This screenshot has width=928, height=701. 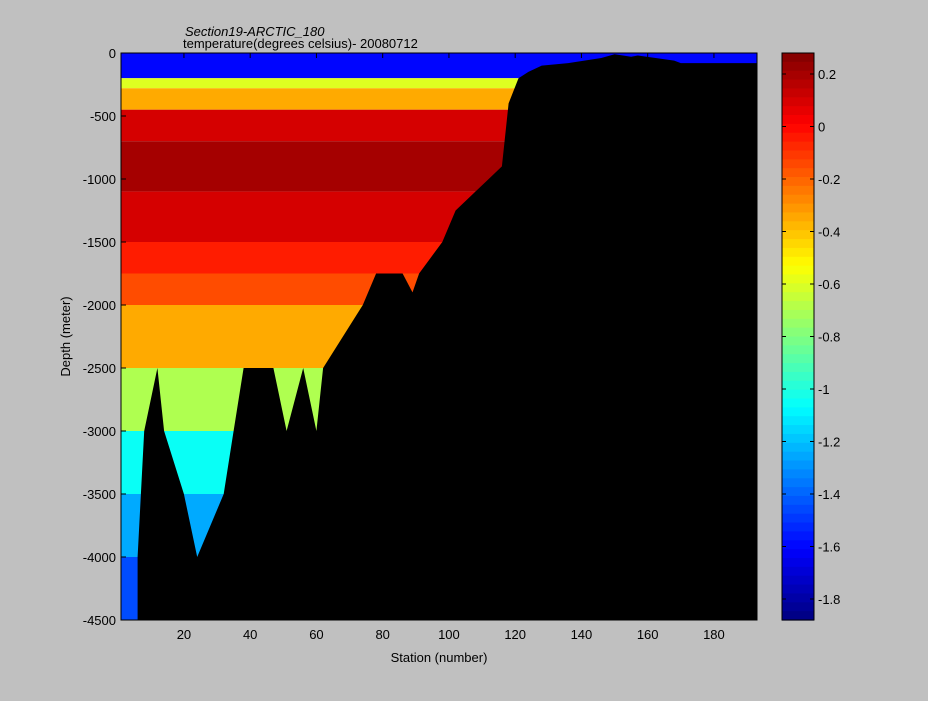 What do you see at coordinates (300, 43) in the screenshot?
I see `chart-subtitle: temperature(degrees celsius)- 20080712` at bounding box center [300, 43].